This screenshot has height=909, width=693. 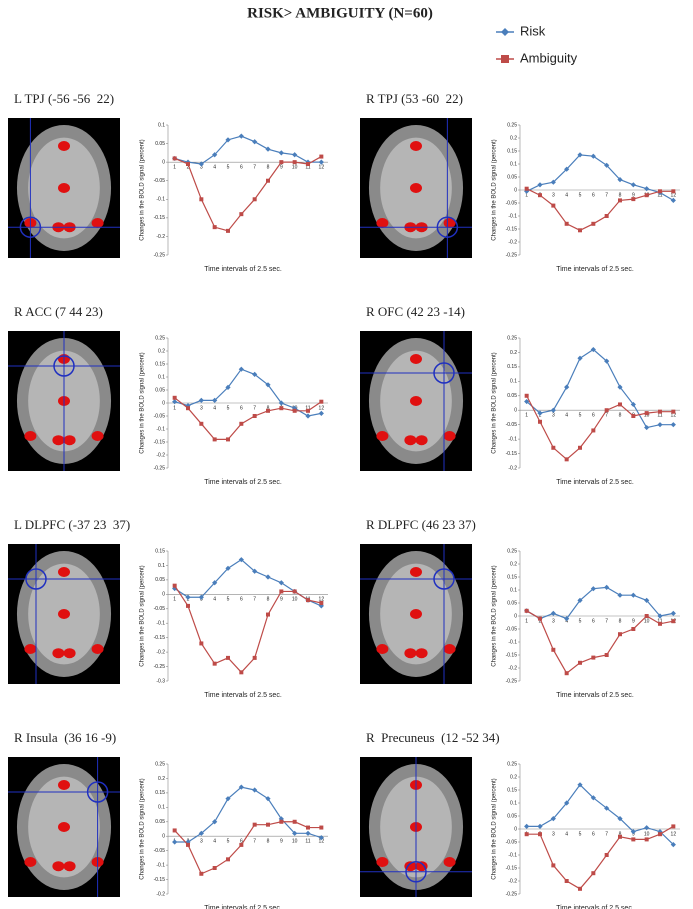 I want to click on y-tick-label: 0.15, so click(x=512, y=151).